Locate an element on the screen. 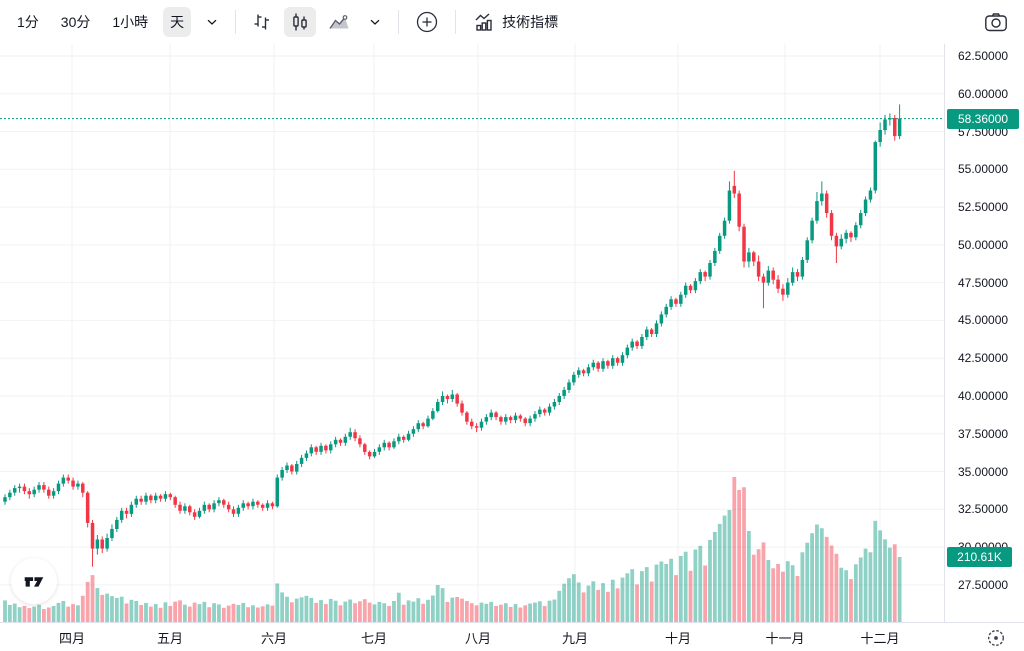  price-axis-label: 52.50000 is located at coordinates (983, 207).